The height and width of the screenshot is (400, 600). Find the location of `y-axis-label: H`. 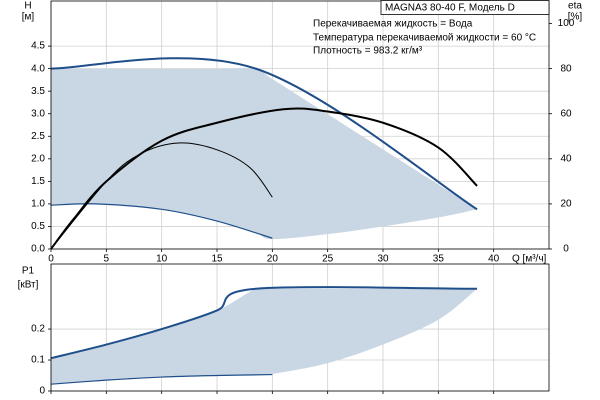

y-axis-label: H is located at coordinates (27, 6).